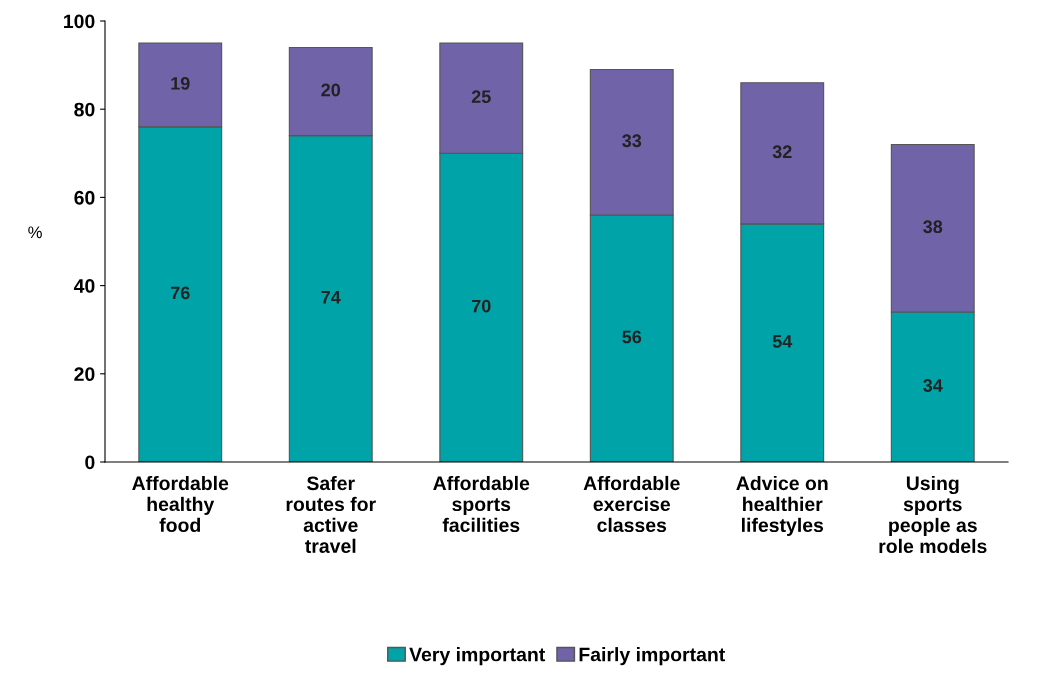  What do you see at coordinates (481, 504) in the screenshot?
I see `x-tick-label: Affordable sports facilities` at bounding box center [481, 504].